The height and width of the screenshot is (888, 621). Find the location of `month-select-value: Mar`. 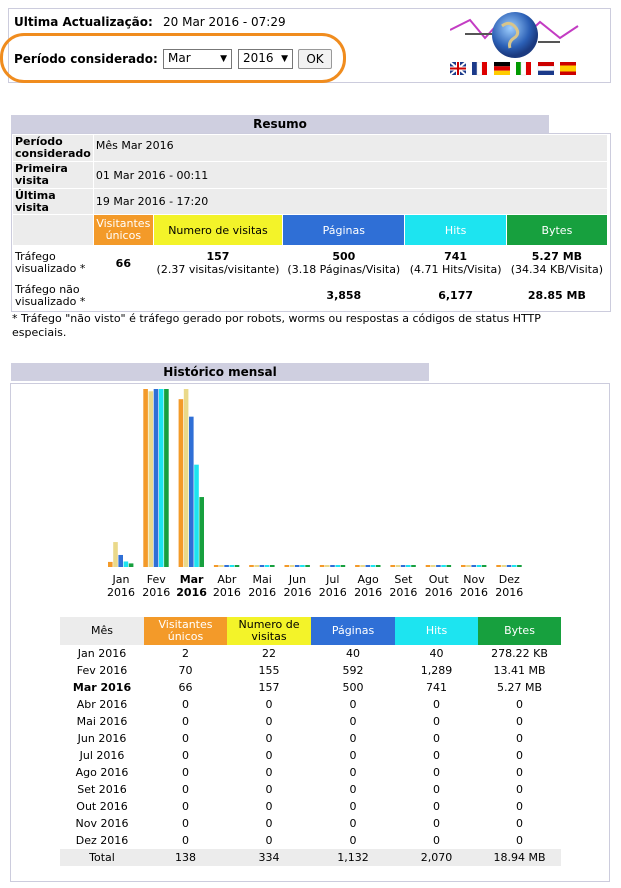

month-select-value: Mar is located at coordinates (179, 58).